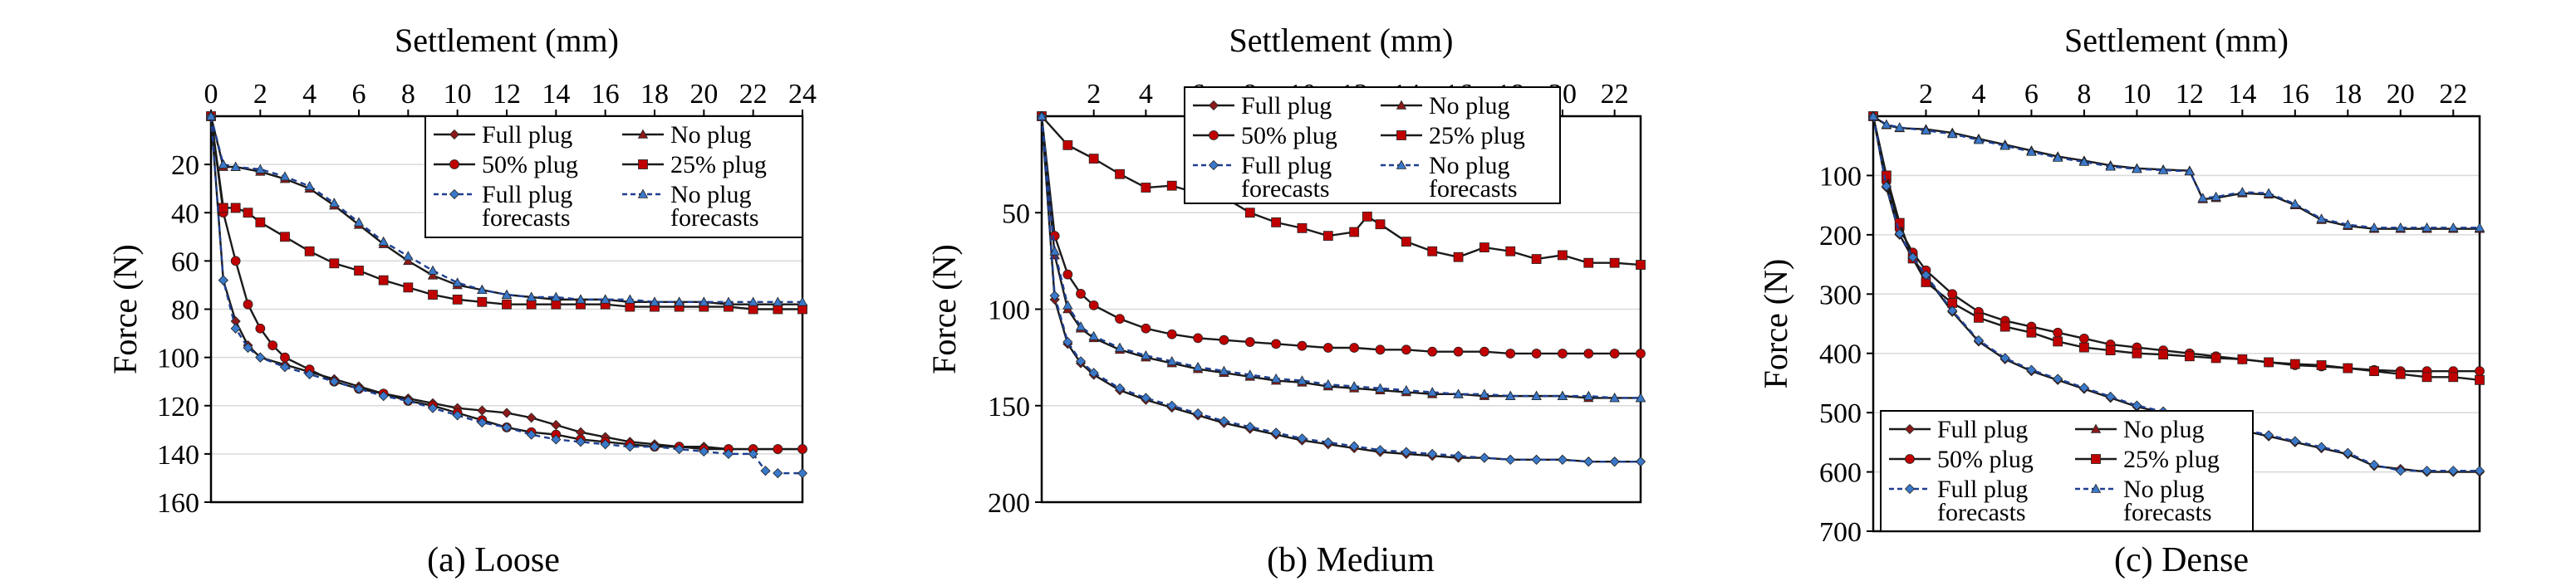 This screenshot has height=586, width=2576. I want to click on x-tick-label: 8, so click(2084, 94).